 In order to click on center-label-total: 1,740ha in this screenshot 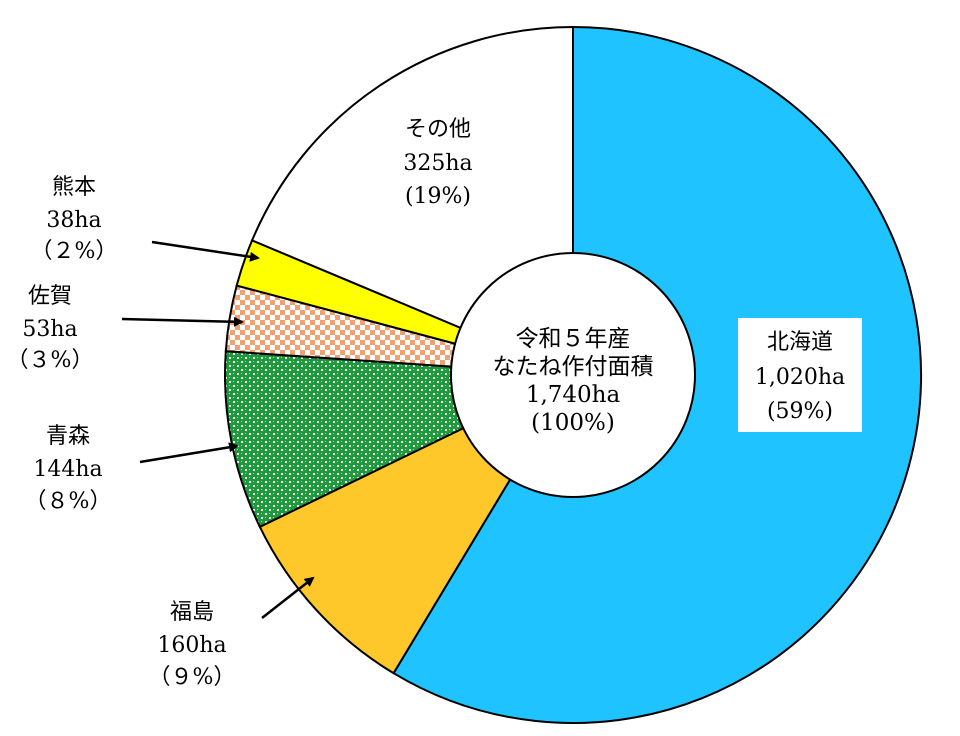, I will do `click(573, 395)`.